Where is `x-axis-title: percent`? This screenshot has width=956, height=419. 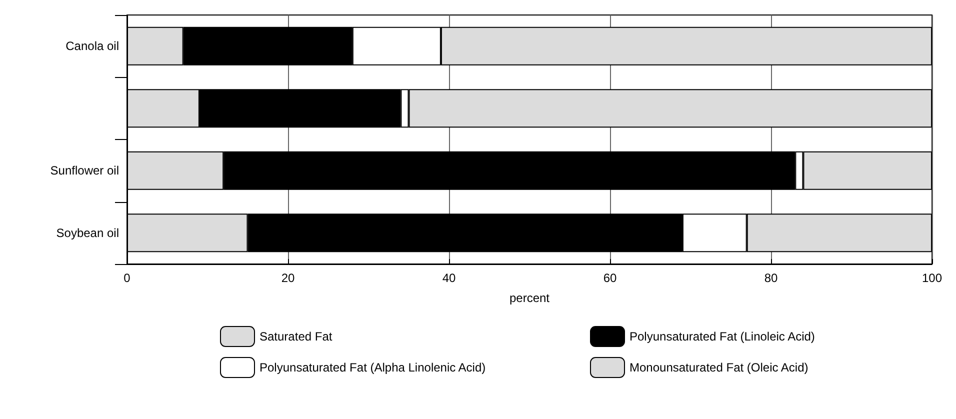 x-axis-title: percent is located at coordinates (529, 298).